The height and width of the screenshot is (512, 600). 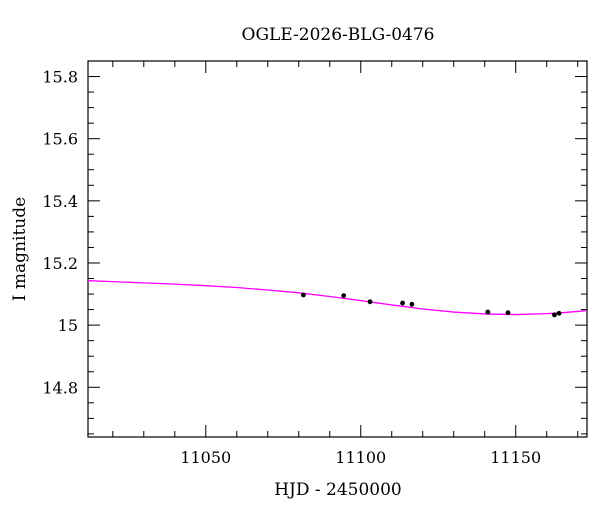 I want to click on x-axis-label: HJD - 2450000, so click(x=338, y=490).